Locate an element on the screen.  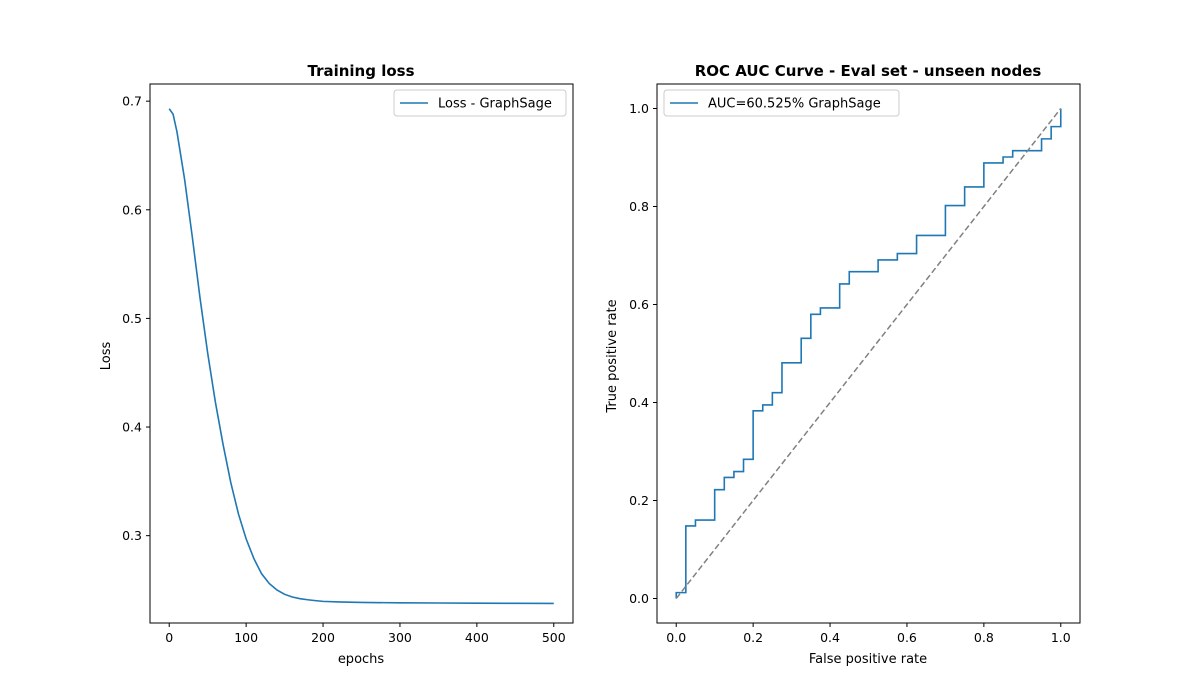
x-tick-label: 500 is located at coordinates (554, 637).